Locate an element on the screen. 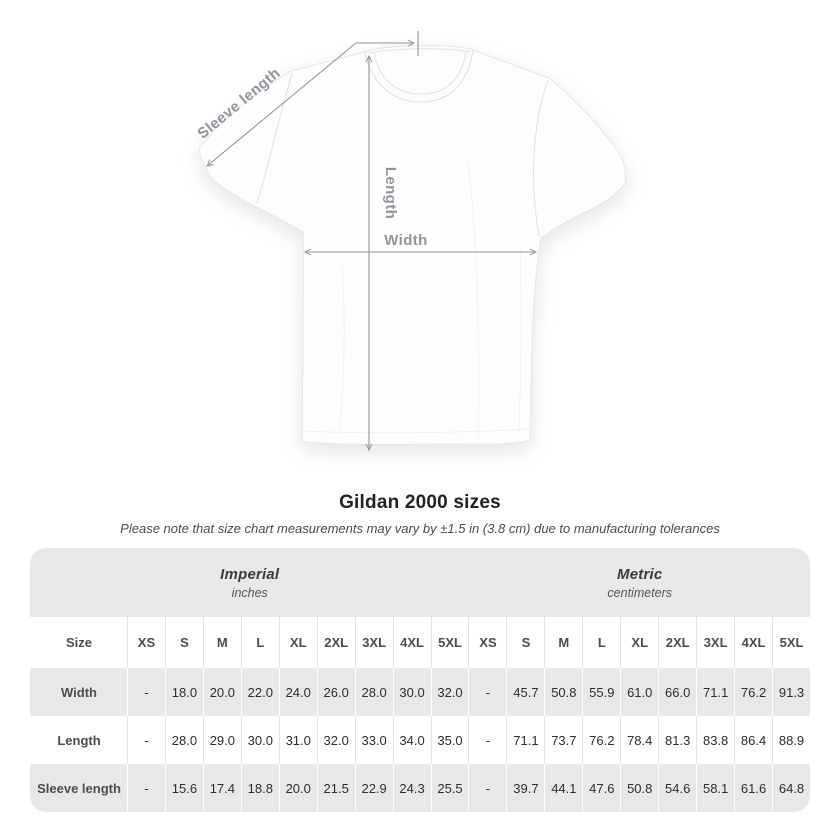 The image size is (840, 840). measure-value-cell: 73.7 is located at coordinates (563, 740).